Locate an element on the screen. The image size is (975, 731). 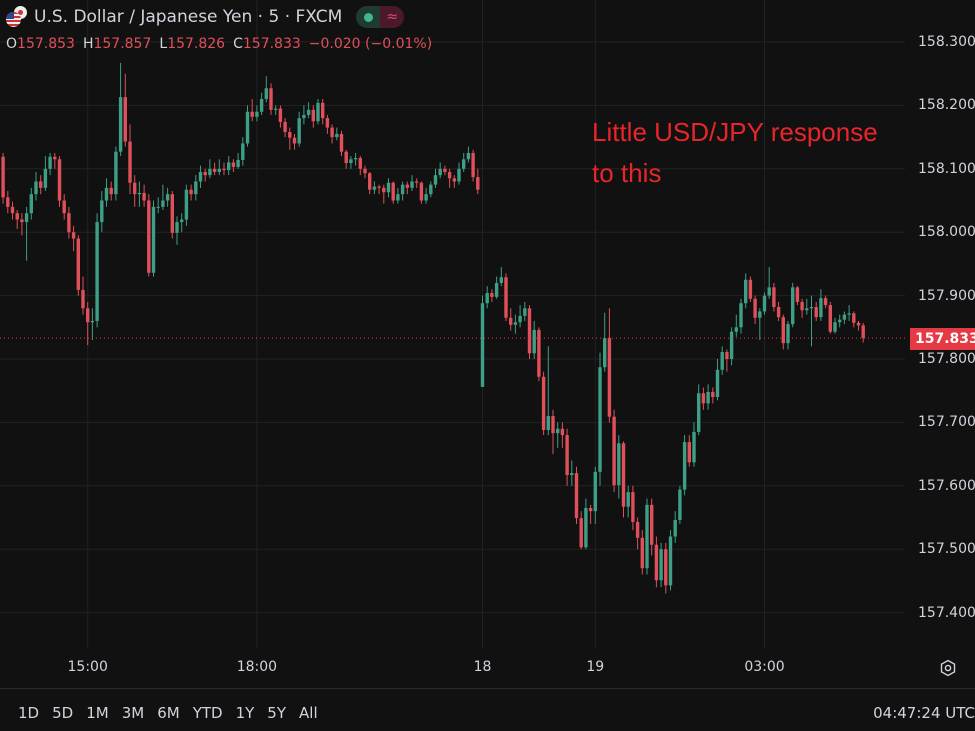
range-ytd: YTD is located at coordinates (207, 713).